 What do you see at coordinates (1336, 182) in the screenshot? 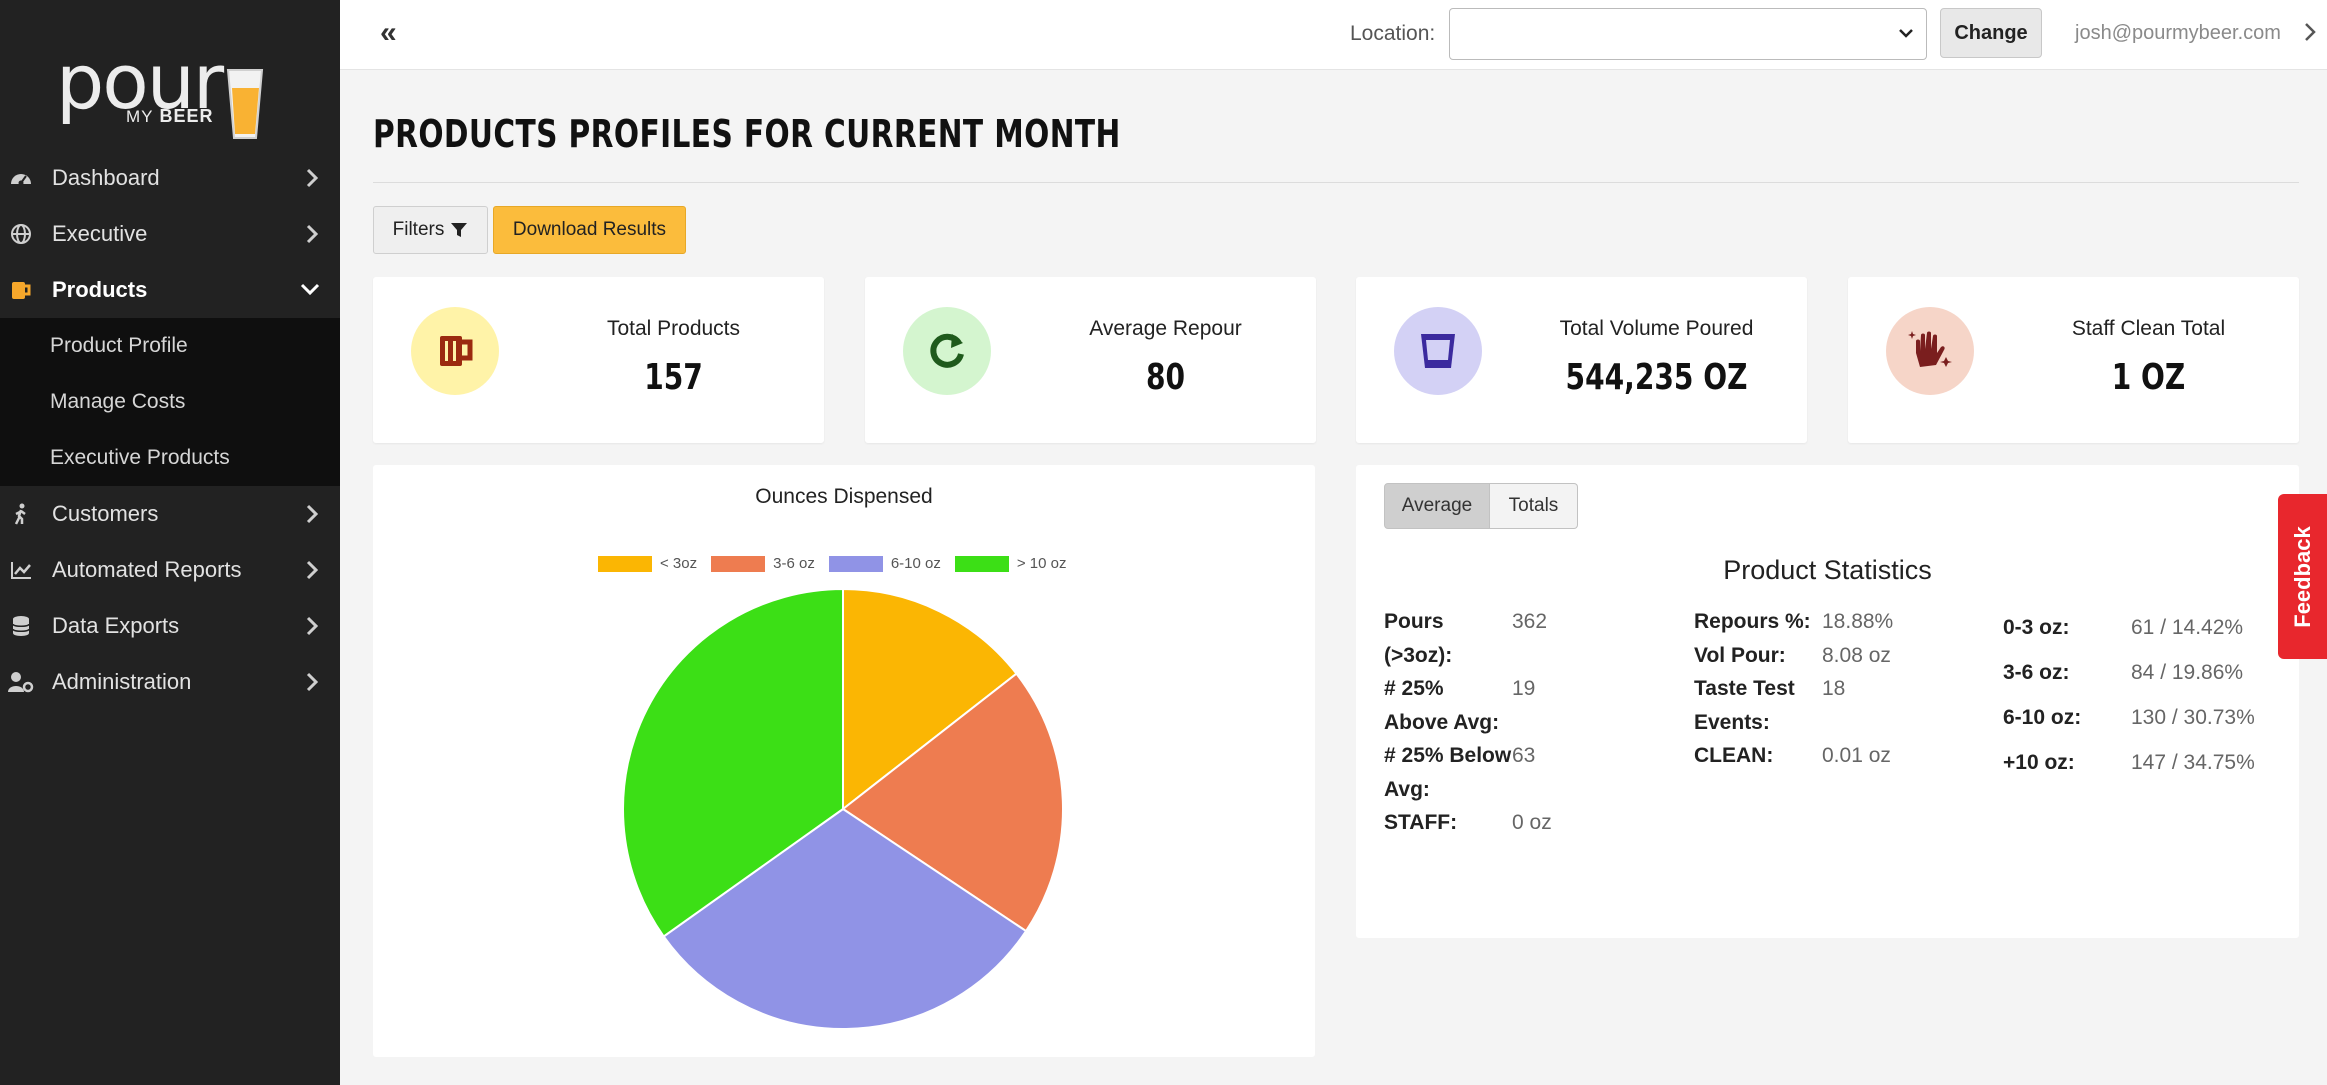
I see `divider` at bounding box center [1336, 182].